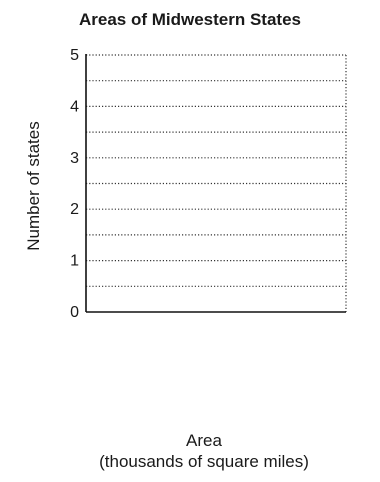  Describe the element at coordinates (204, 440) in the screenshot. I see `x-axis-label-line1: Area` at that location.